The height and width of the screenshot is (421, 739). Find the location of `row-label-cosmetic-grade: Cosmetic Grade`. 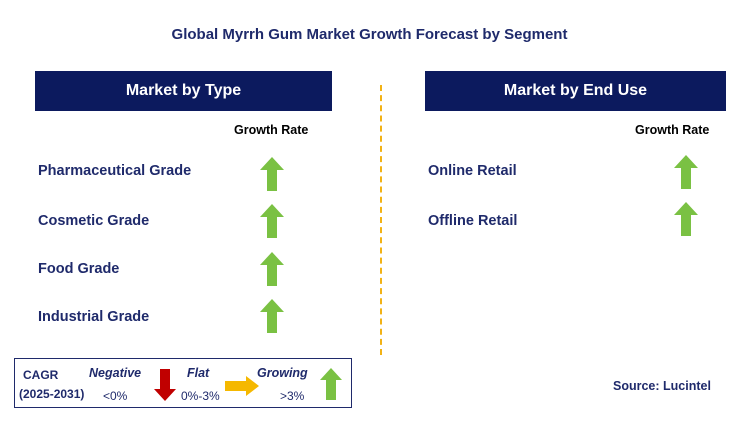

row-label-cosmetic-grade: Cosmetic Grade is located at coordinates (94, 221).